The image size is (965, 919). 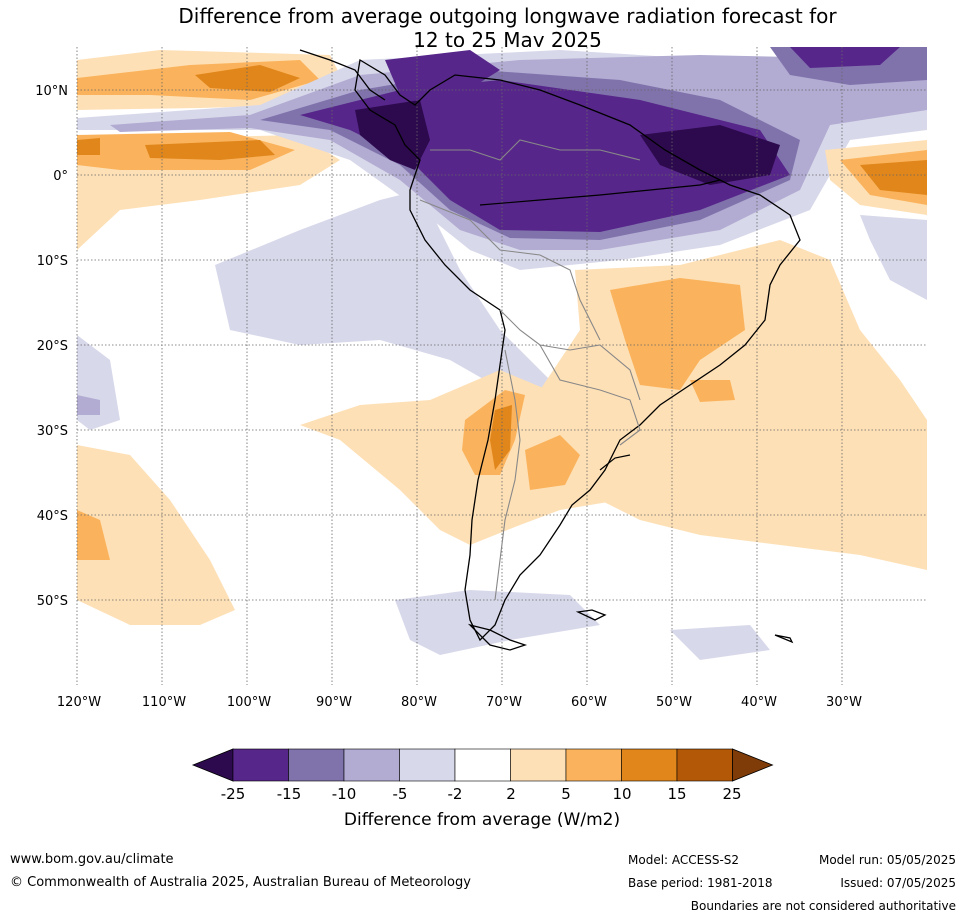 What do you see at coordinates (497, 637) in the screenshot?
I see `tierra-del-fuego` at bounding box center [497, 637].